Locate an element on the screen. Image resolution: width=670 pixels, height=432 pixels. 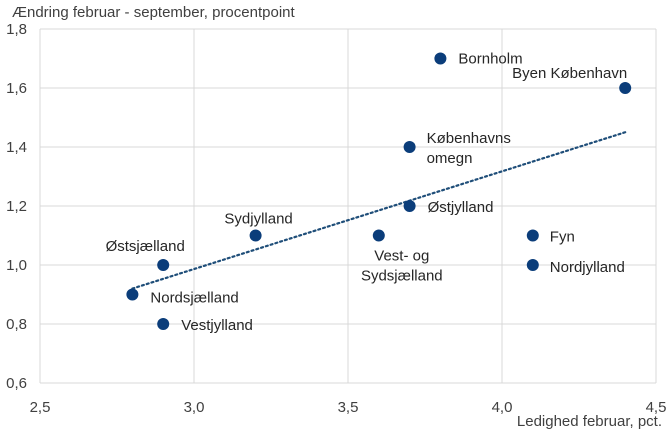
x-tick-label: 3,0 is located at coordinates (194, 407).